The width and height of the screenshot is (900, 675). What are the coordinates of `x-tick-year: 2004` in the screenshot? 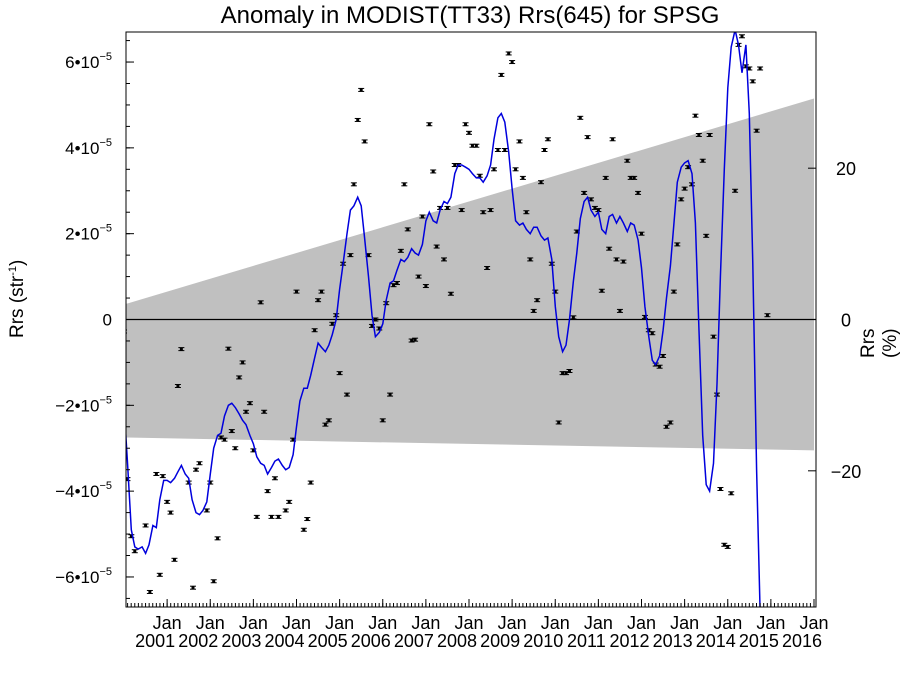 It's located at (284, 641).